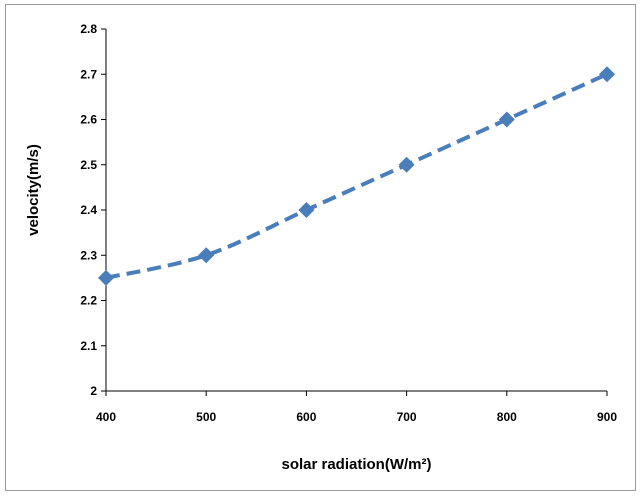 This screenshot has height=497, width=642. What do you see at coordinates (88, 29) in the screenshot?
I see `y-tick-label: 2.8` at bounding box center [88, 29].